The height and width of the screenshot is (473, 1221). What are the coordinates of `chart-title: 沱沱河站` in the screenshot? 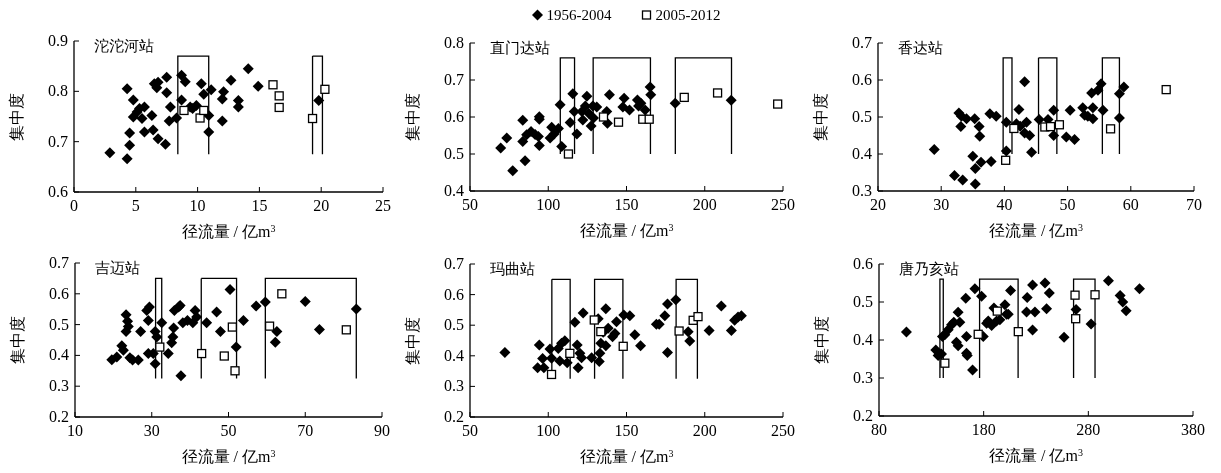 It's located at (124, 46).